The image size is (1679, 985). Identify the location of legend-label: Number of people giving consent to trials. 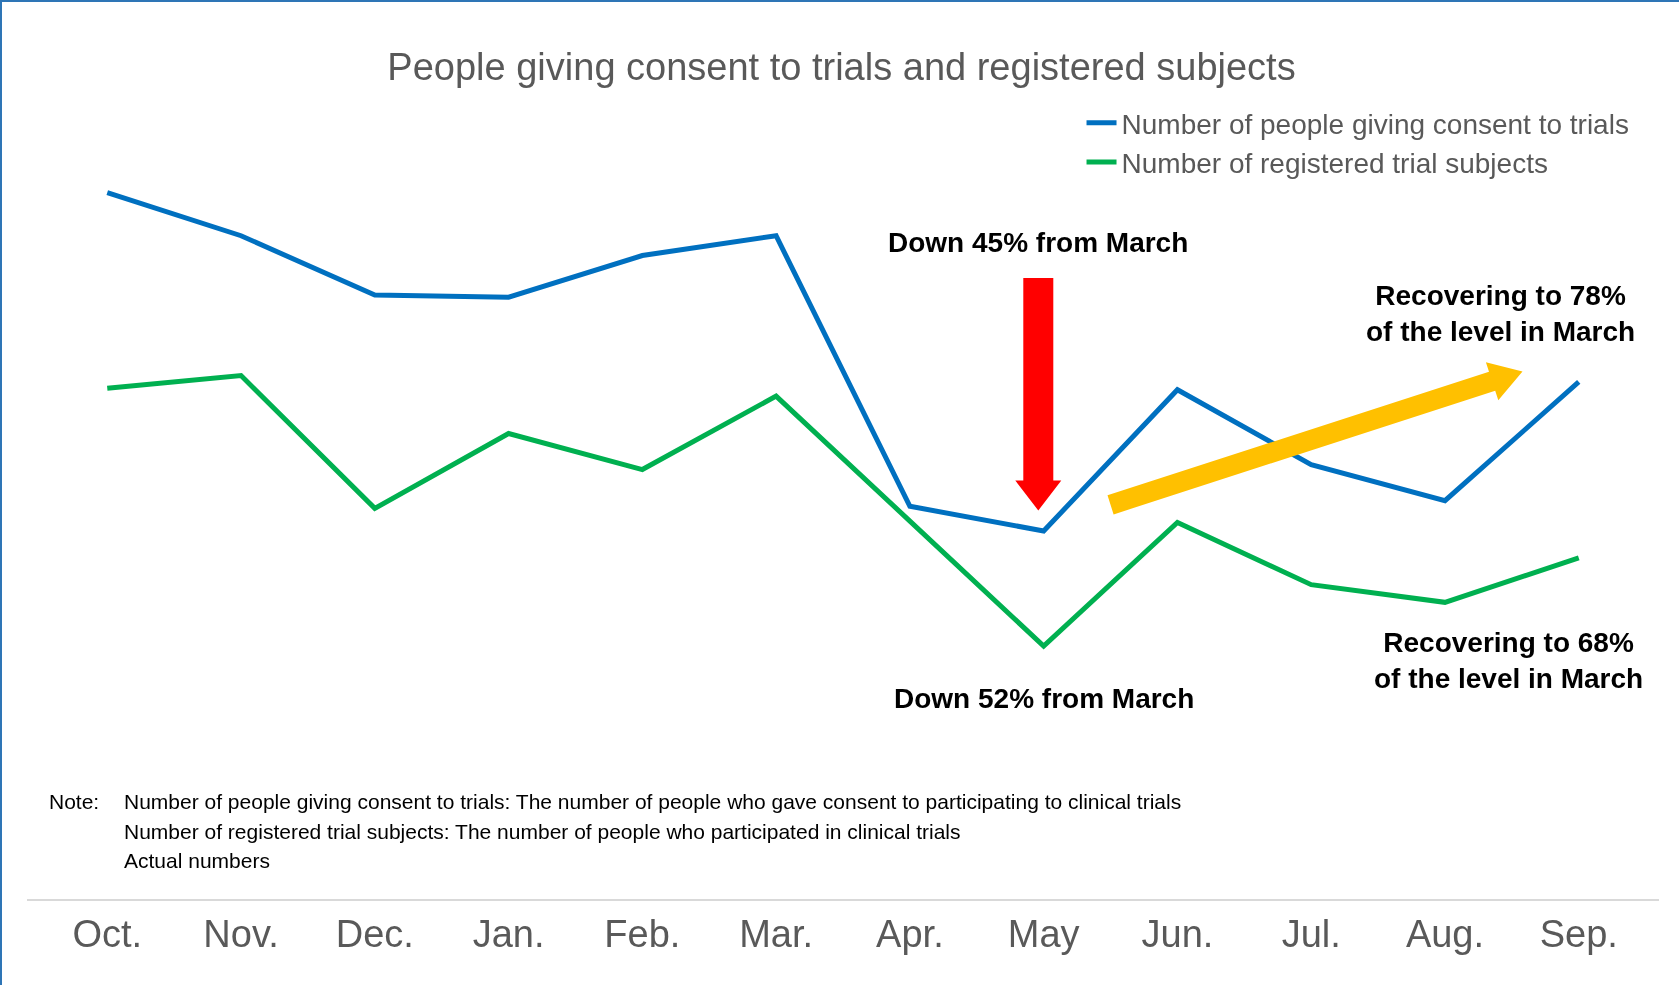
(1375, 124).